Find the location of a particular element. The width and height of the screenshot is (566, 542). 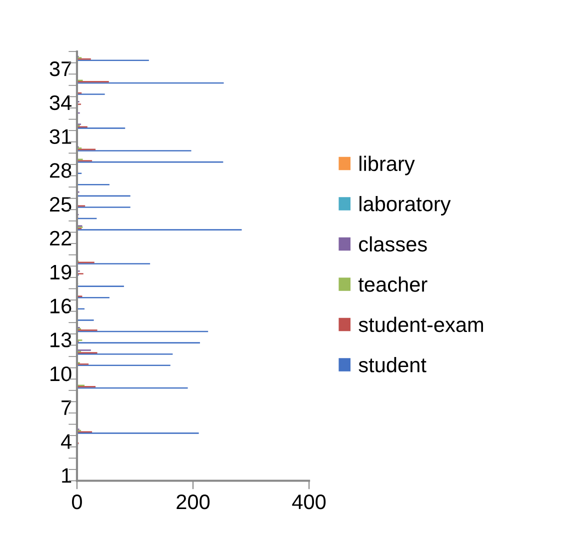

legend-label: laboratory is located at coordinates (405, 206).